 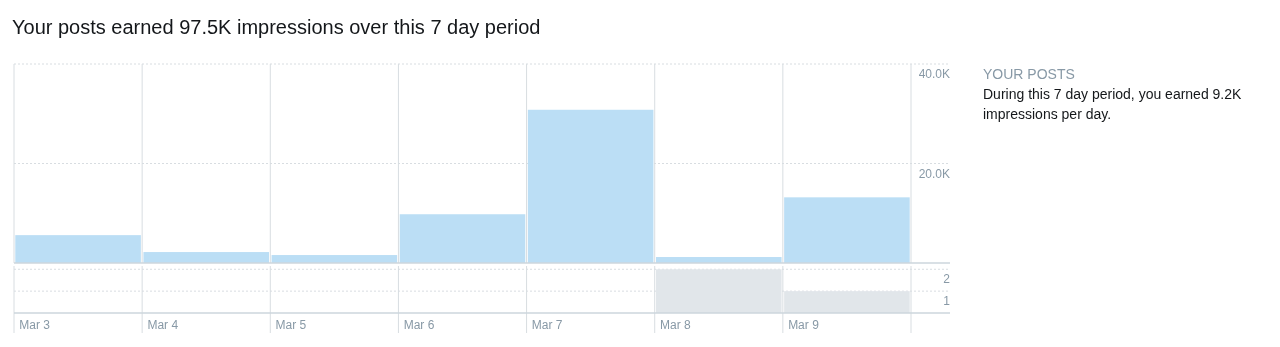 I want to click on x-tick-label: Mar 9, so click(x=804, y=325).